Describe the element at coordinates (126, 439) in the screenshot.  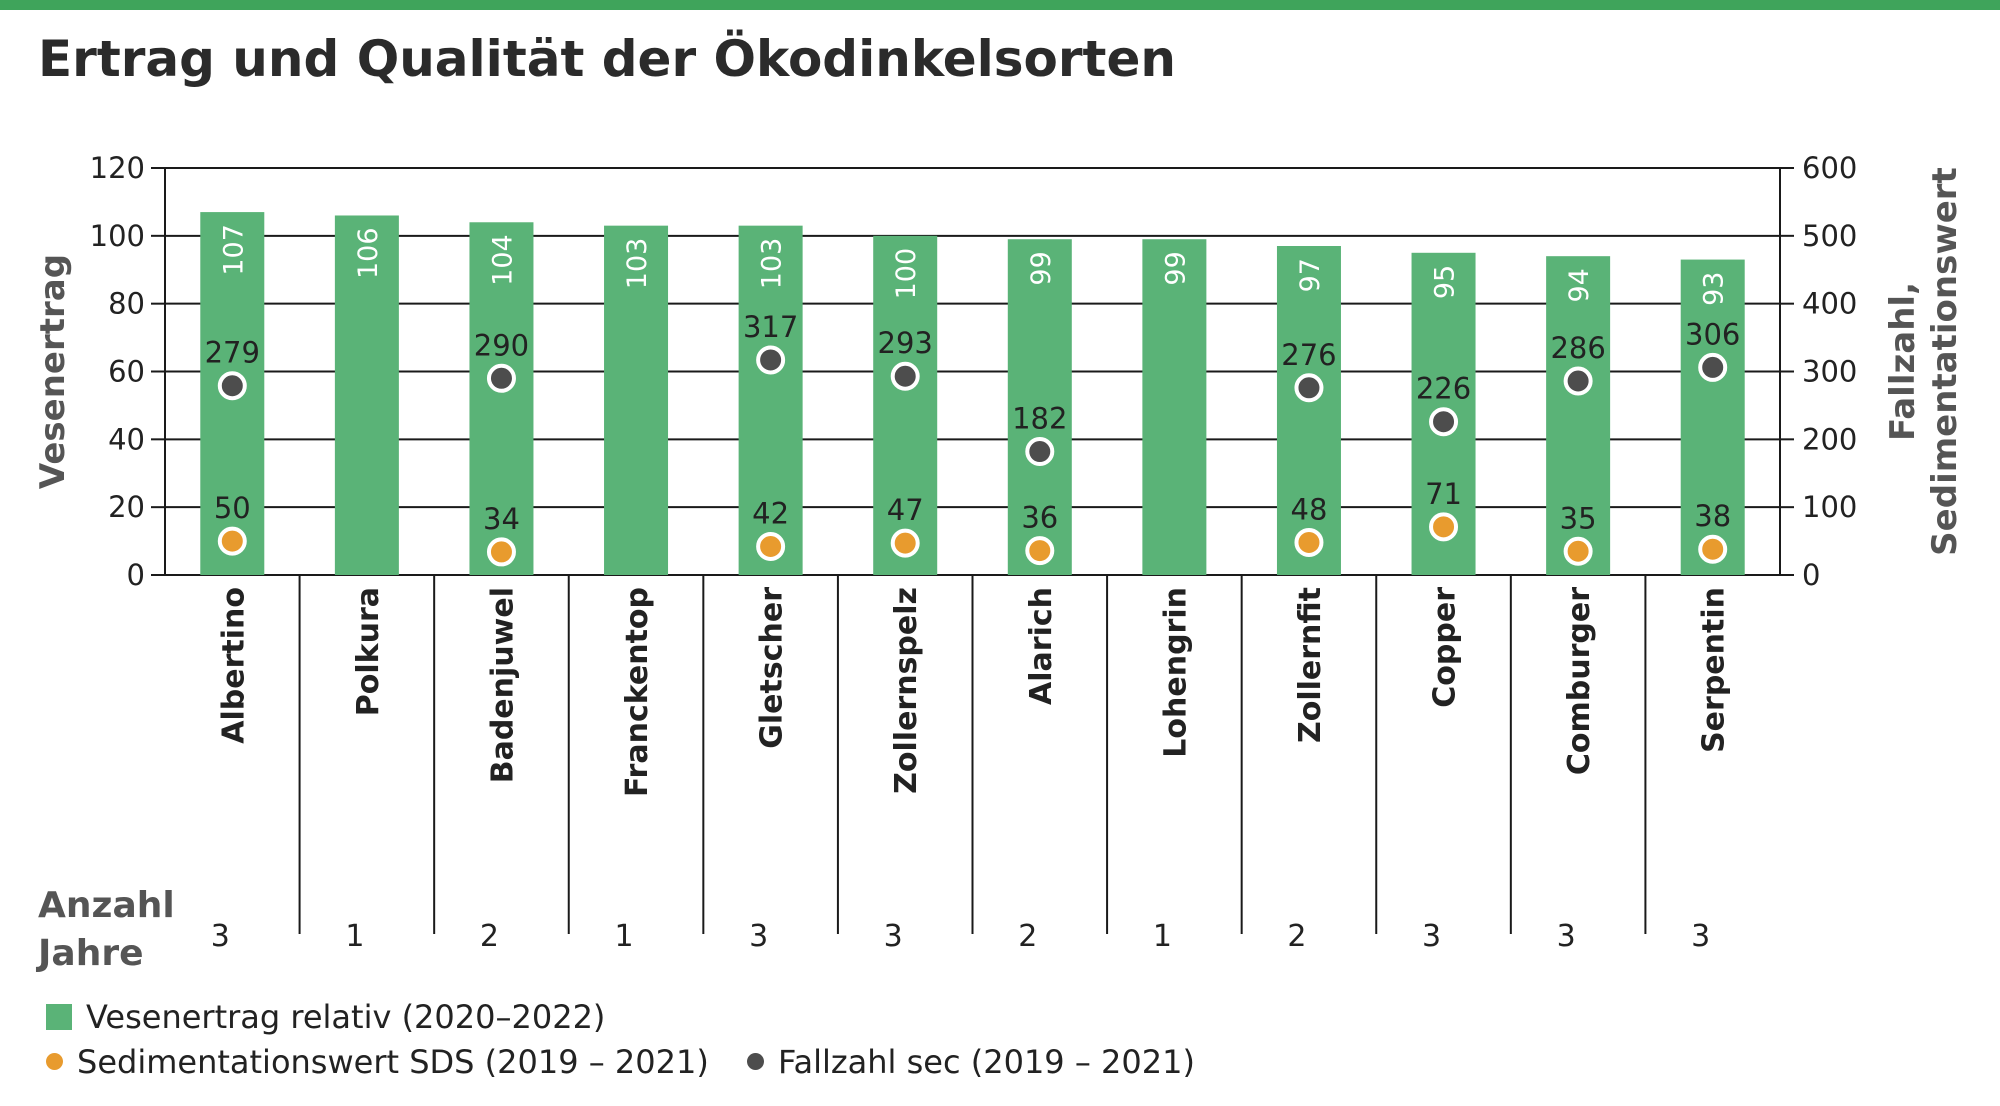
I see `y-tick-label: 40` at that location.